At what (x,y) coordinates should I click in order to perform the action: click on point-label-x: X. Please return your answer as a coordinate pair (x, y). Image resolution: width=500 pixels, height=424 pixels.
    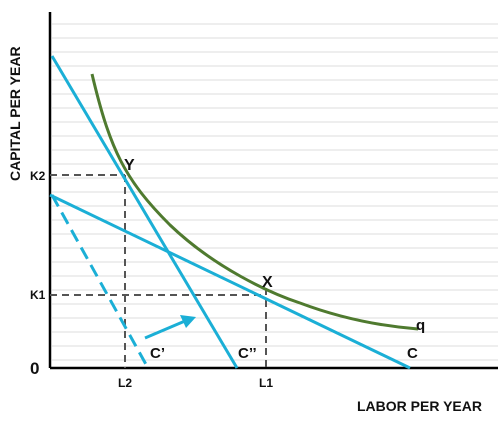
    Looking at the image, I should click on (267, 282).